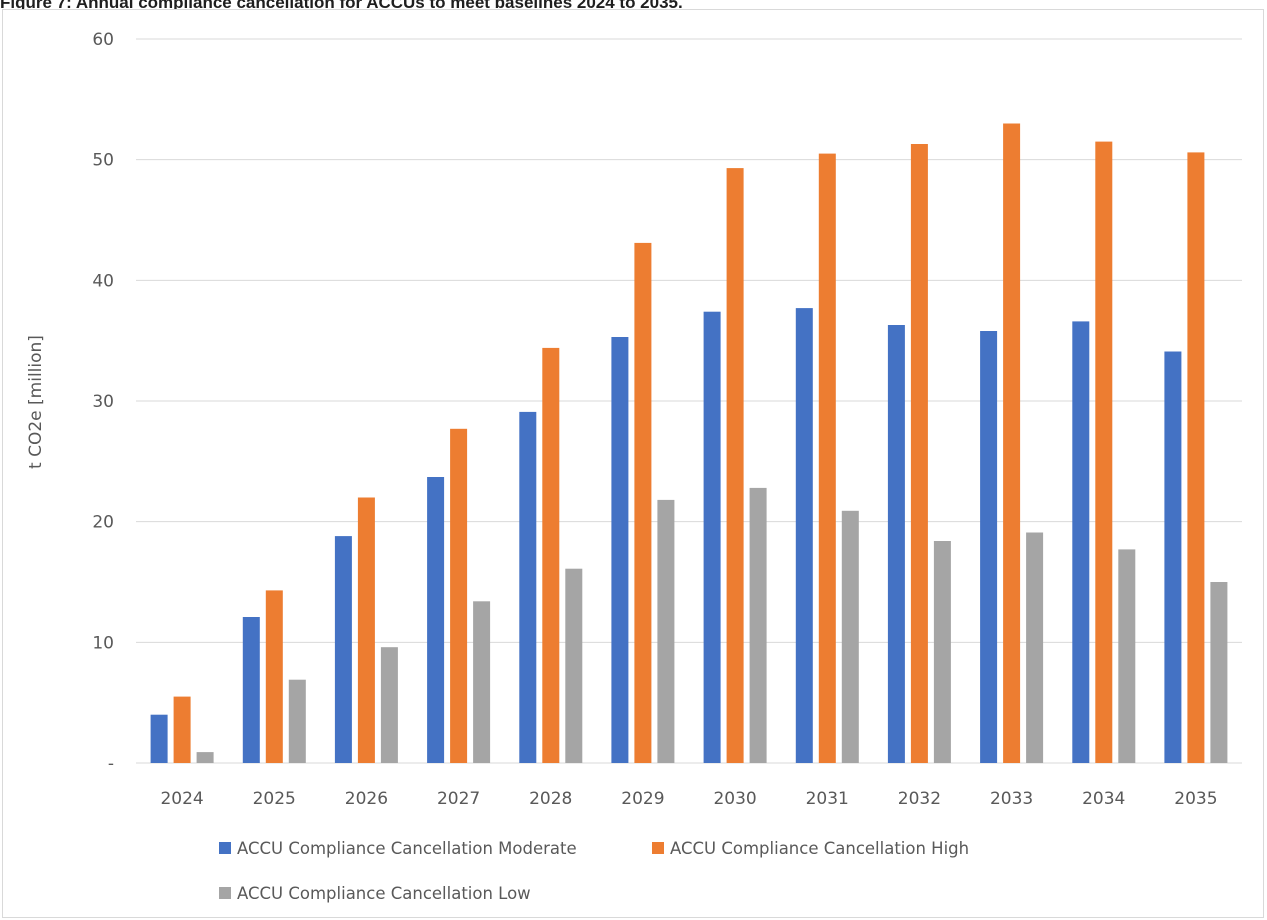  I want to click on bar-2027-high, so click(459, 595).